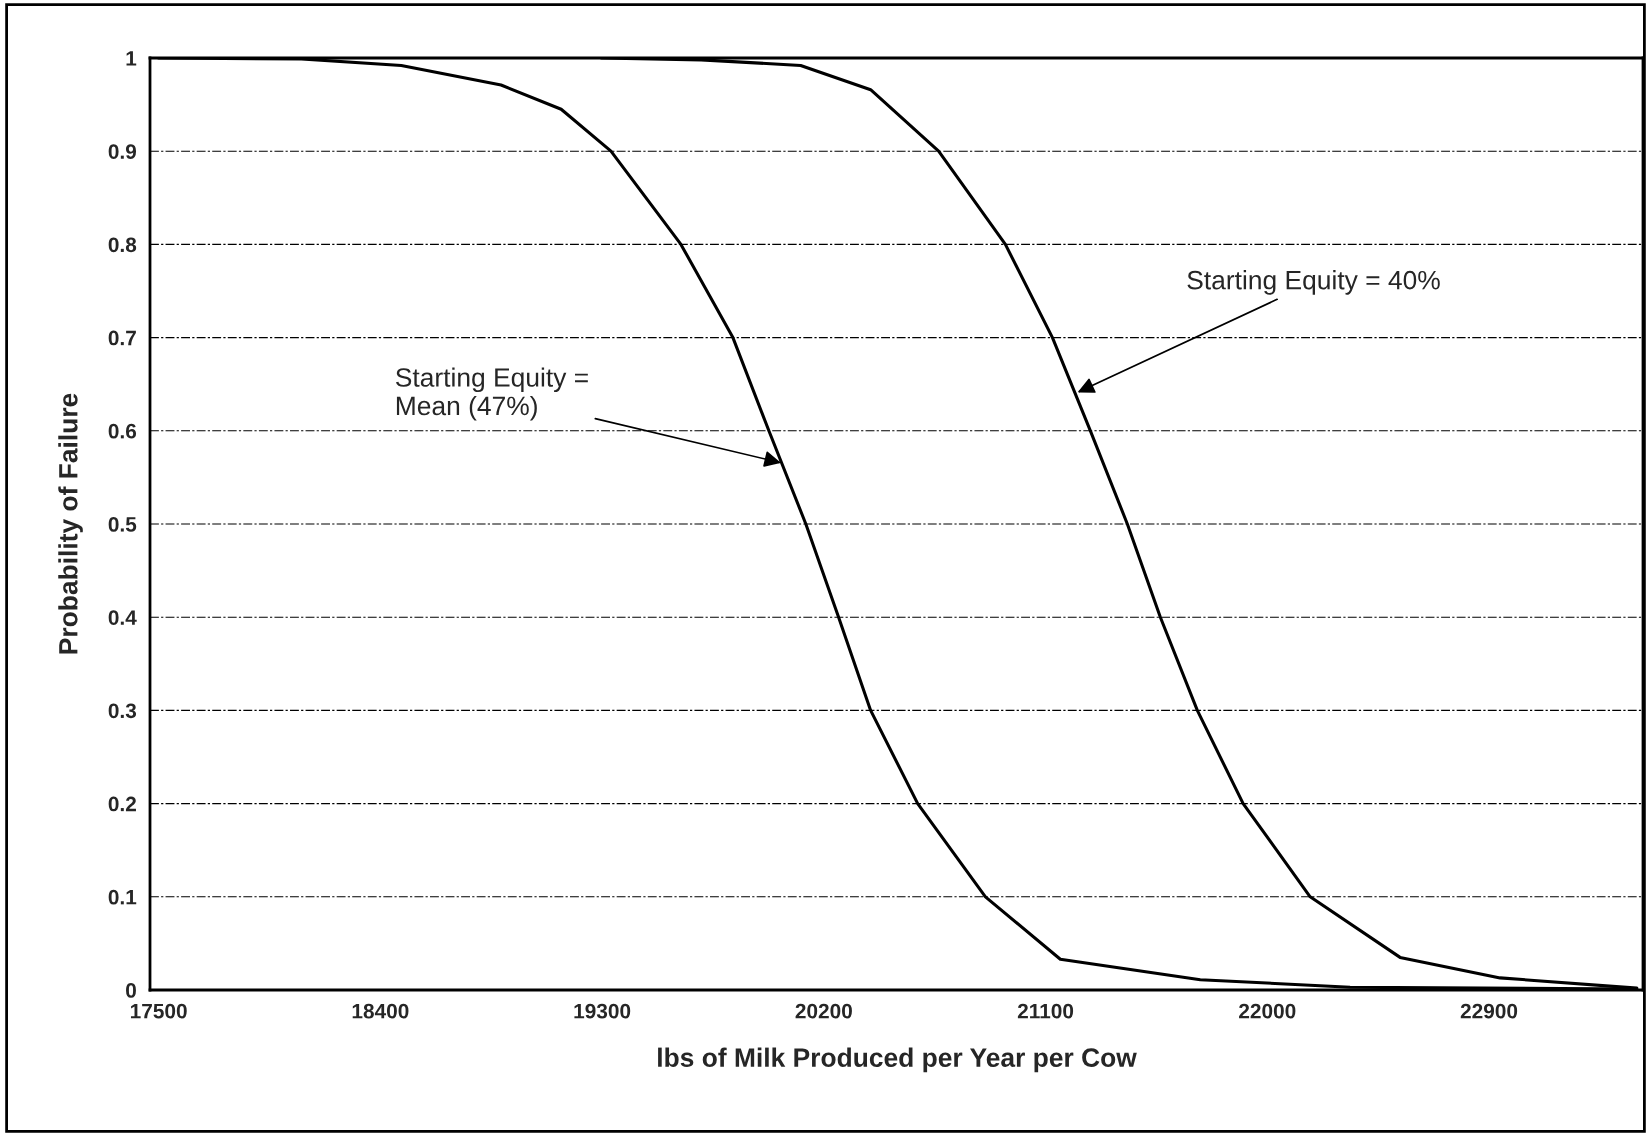  I want to click on y-tick-label: 0.4, so click(122, 617).